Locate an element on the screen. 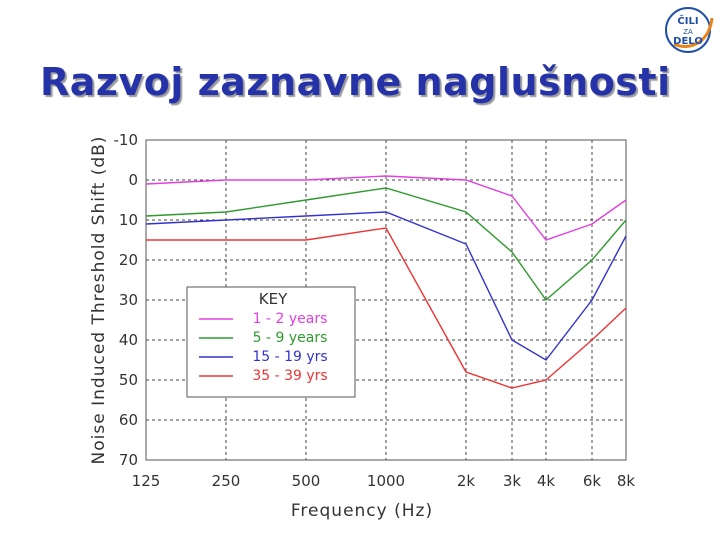 The image size is (720, 540). x-tick-label: 4k is located at coordinates (546, 481).